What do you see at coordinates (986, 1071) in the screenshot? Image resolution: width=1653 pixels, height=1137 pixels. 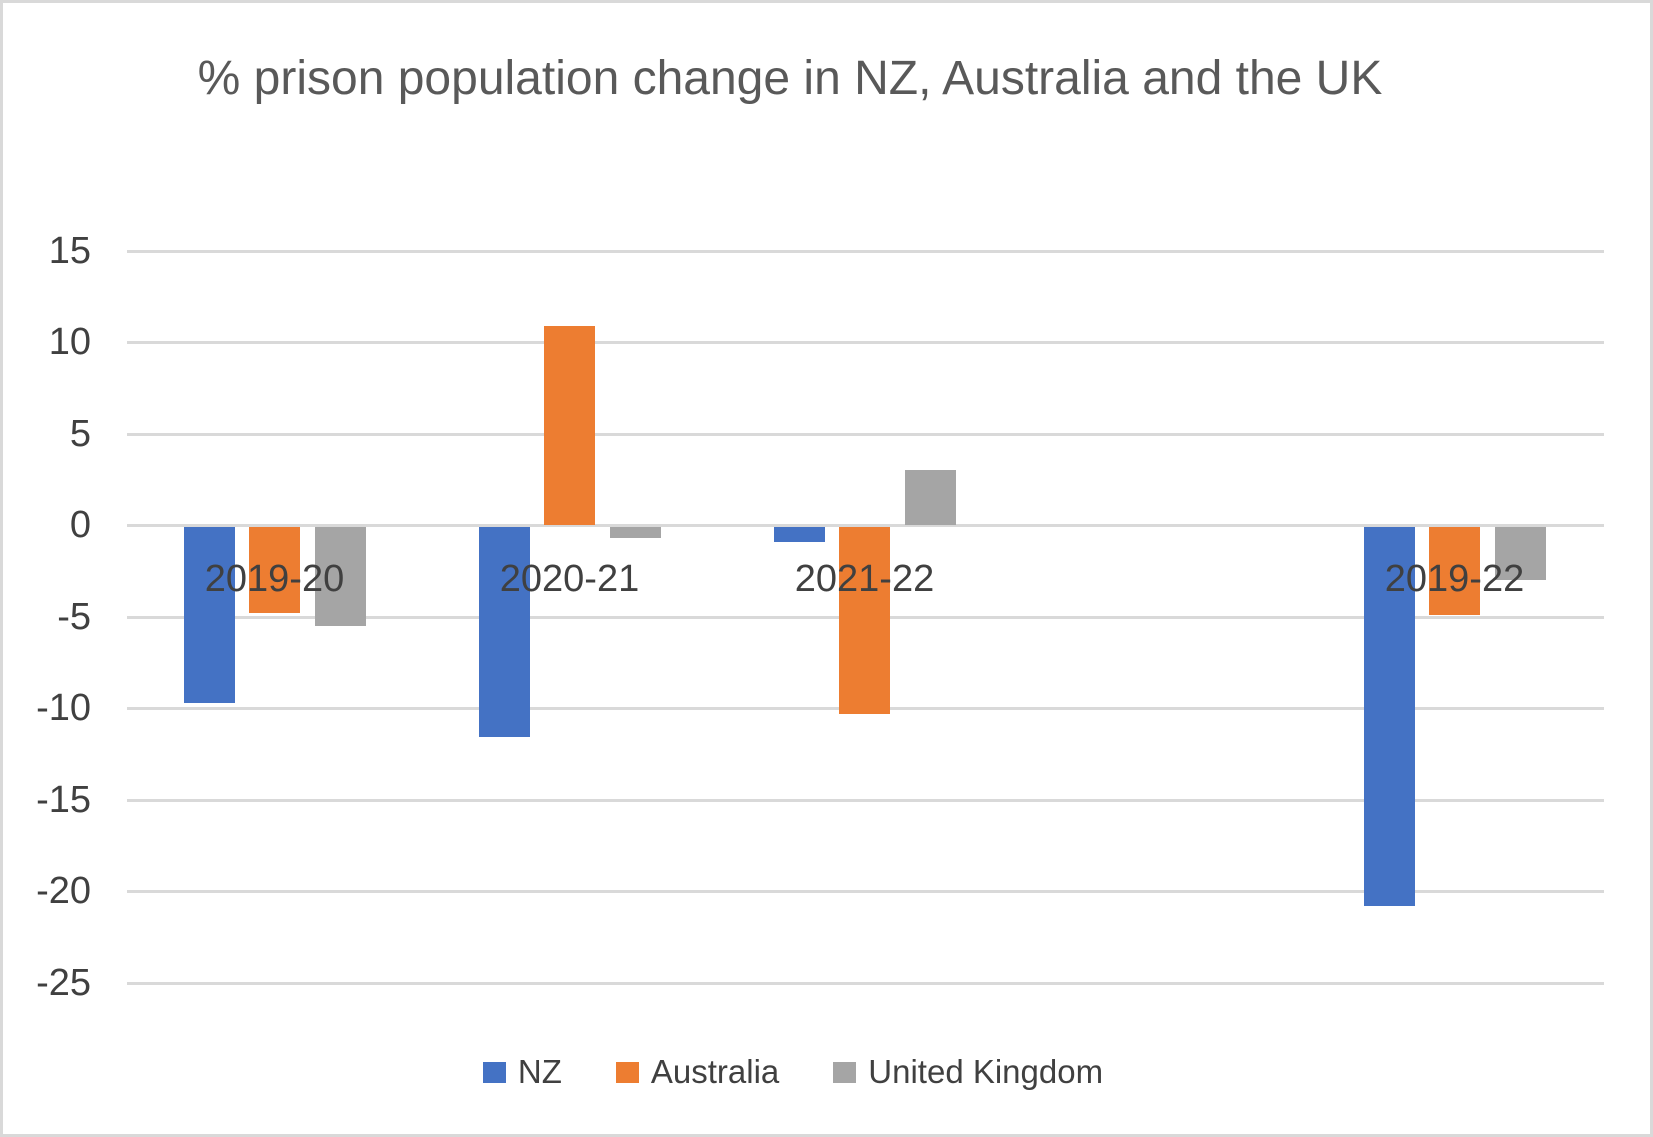 I see `legend-label-united-kingdom: United Kingdom` at bounding box center [986, 1071].